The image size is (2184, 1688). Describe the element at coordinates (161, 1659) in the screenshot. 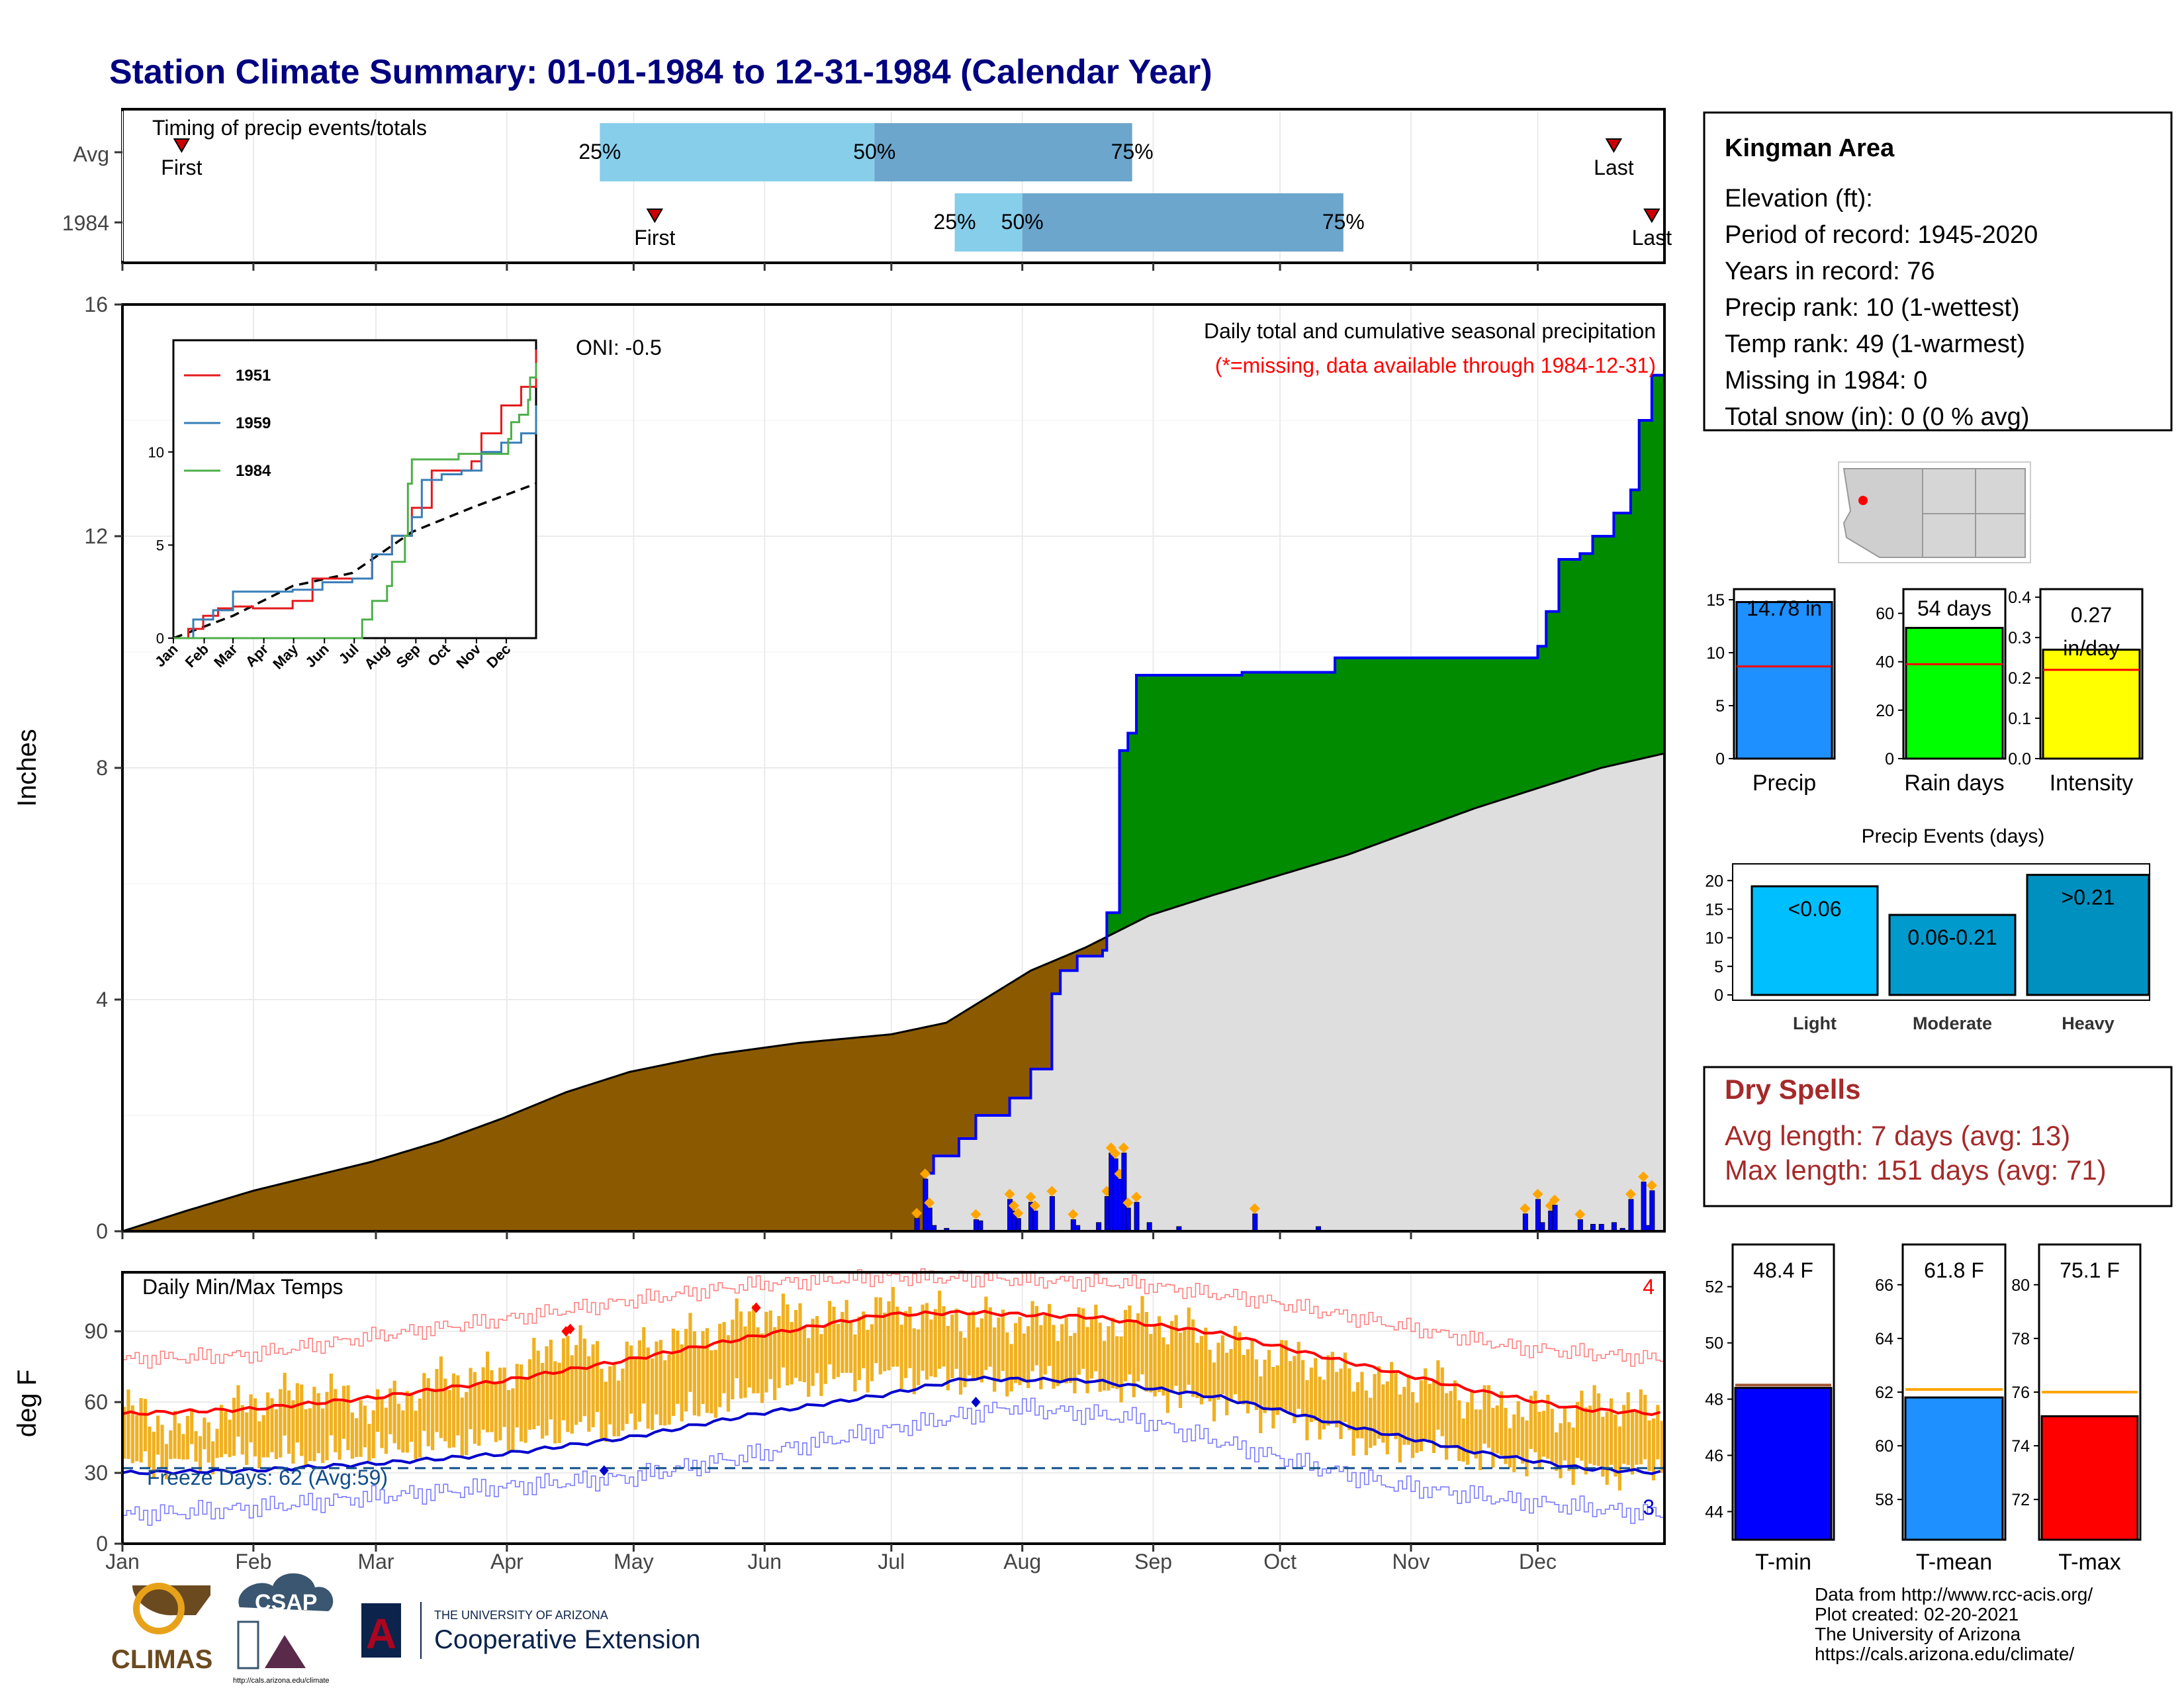

I see `climas-logo-text: CLIMAS` at that location.